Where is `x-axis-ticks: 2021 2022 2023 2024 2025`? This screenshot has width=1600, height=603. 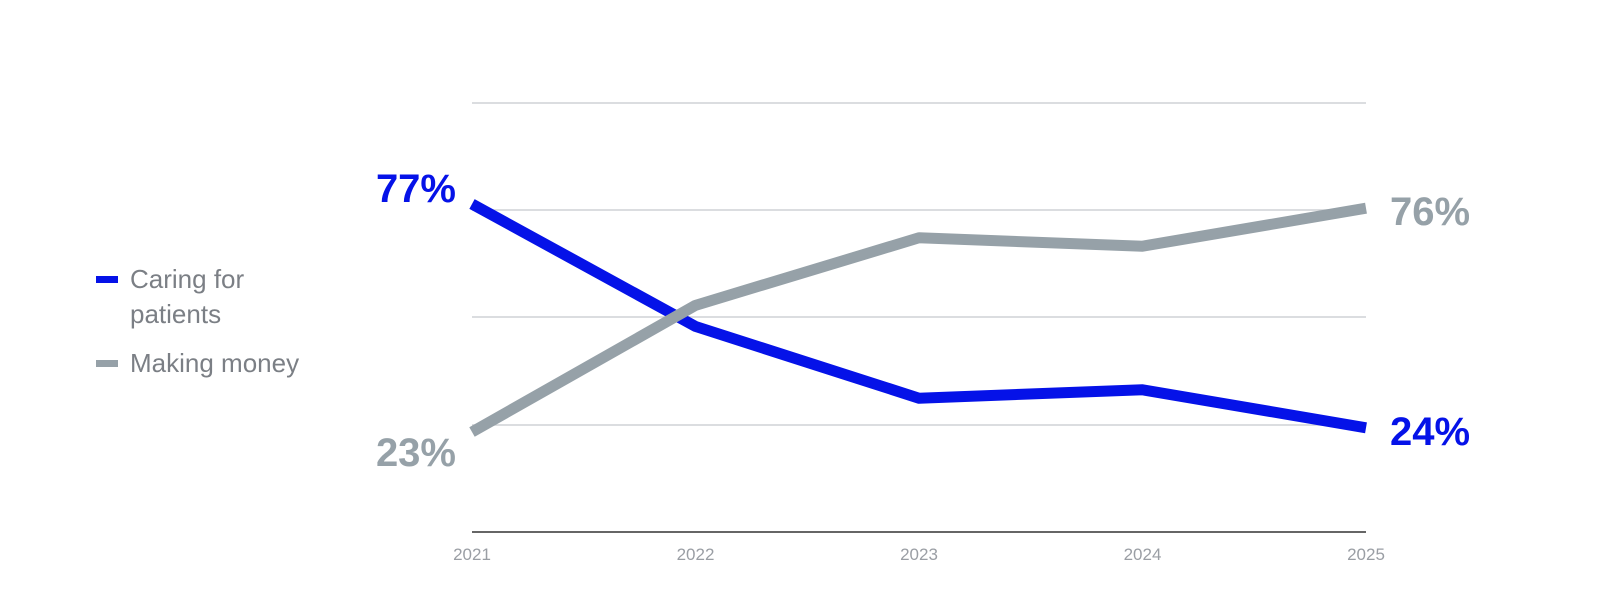 x-axis-ticks: 2021 2022 2023 2024 2025 is located at coordinates (919, 554).